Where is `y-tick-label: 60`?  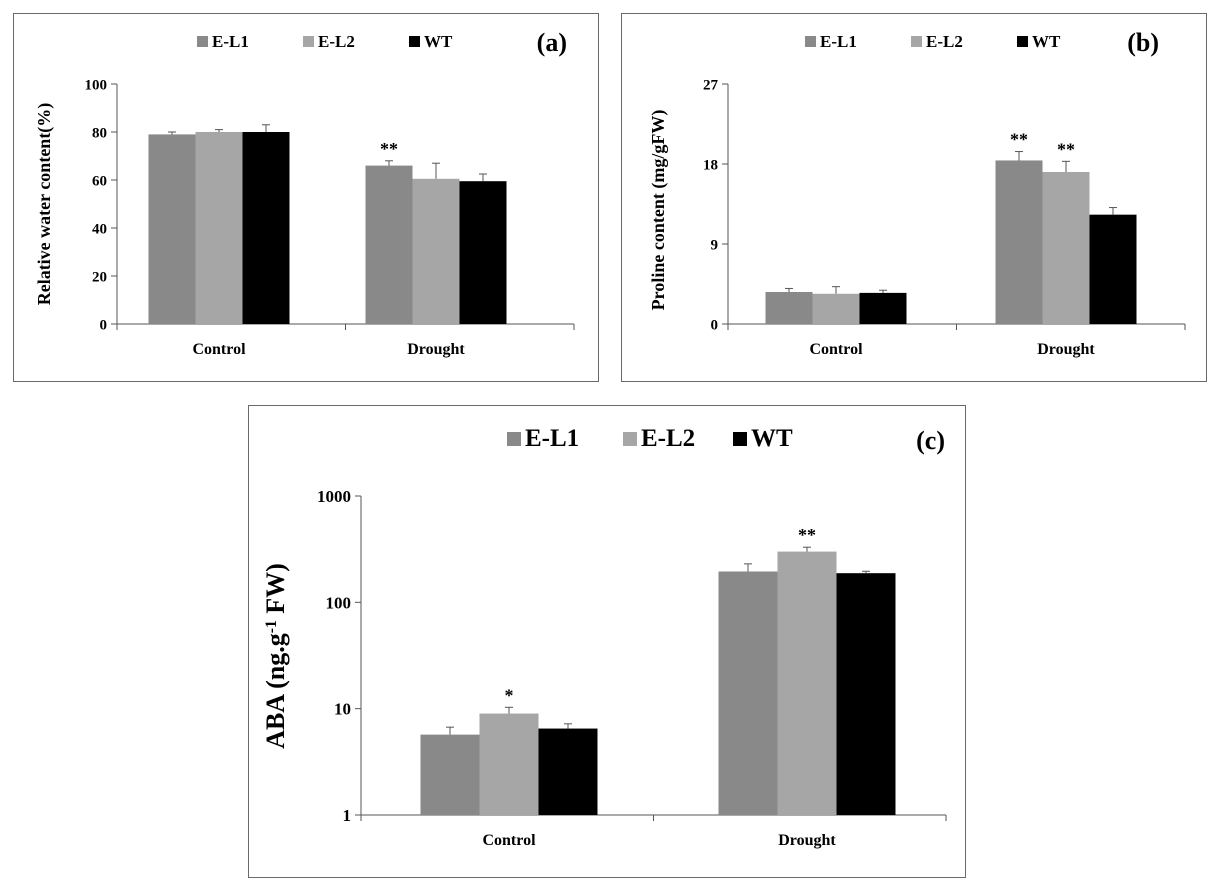 y-tick-label: 60 is located at coordinates (99, 181).